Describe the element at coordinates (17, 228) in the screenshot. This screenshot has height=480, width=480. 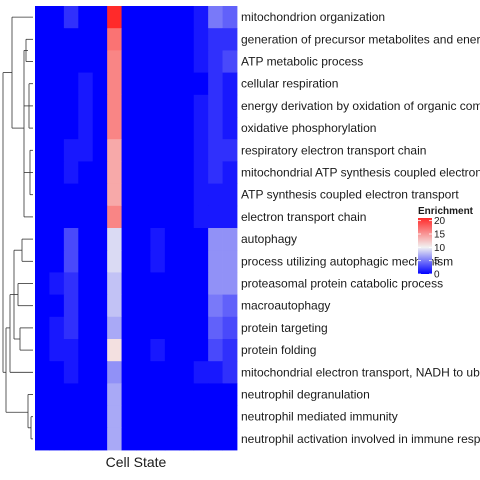
I see `row-dendrogram` at that location.